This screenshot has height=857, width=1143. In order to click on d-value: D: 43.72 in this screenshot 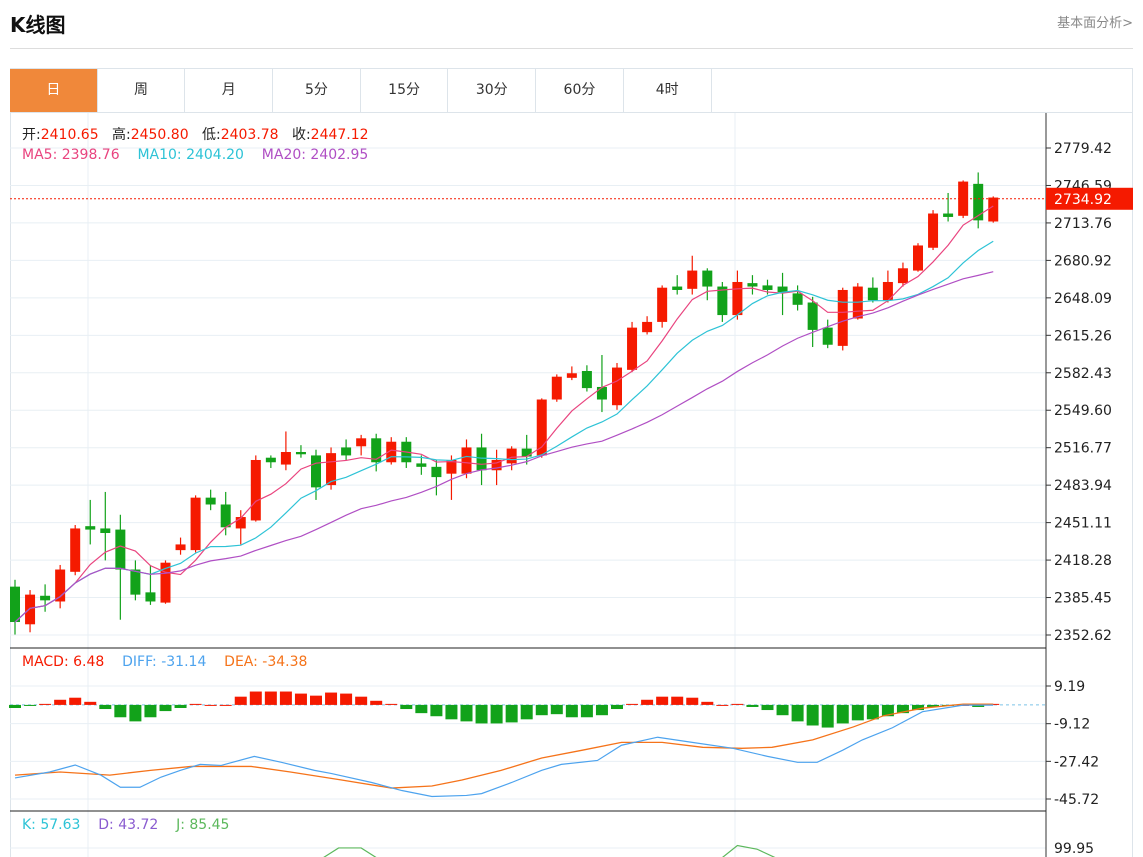, I will do `click(128, 825)`.